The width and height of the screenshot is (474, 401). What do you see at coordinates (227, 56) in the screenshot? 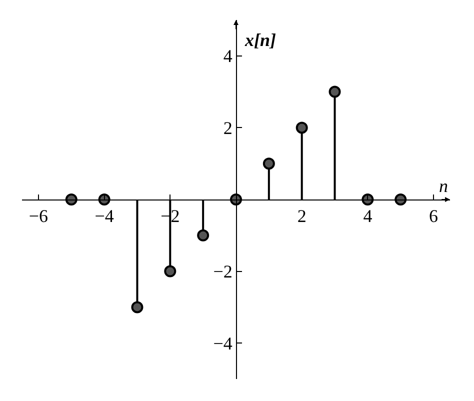
I see `y-tick-label: 4` at bounding box center [227, 56].